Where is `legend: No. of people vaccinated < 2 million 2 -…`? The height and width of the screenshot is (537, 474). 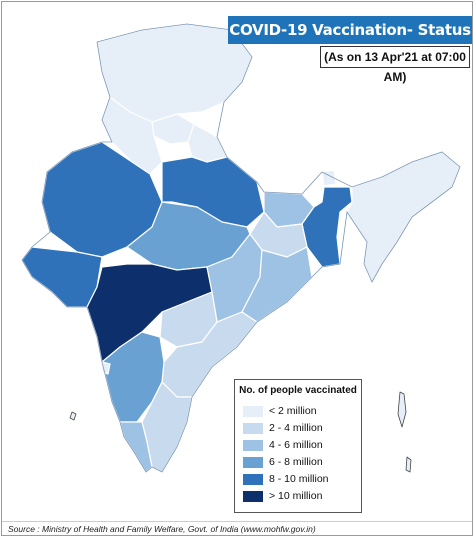
legend: No. of people vaccinated < 2 million 2 -… is located at coordinates (298, 446).